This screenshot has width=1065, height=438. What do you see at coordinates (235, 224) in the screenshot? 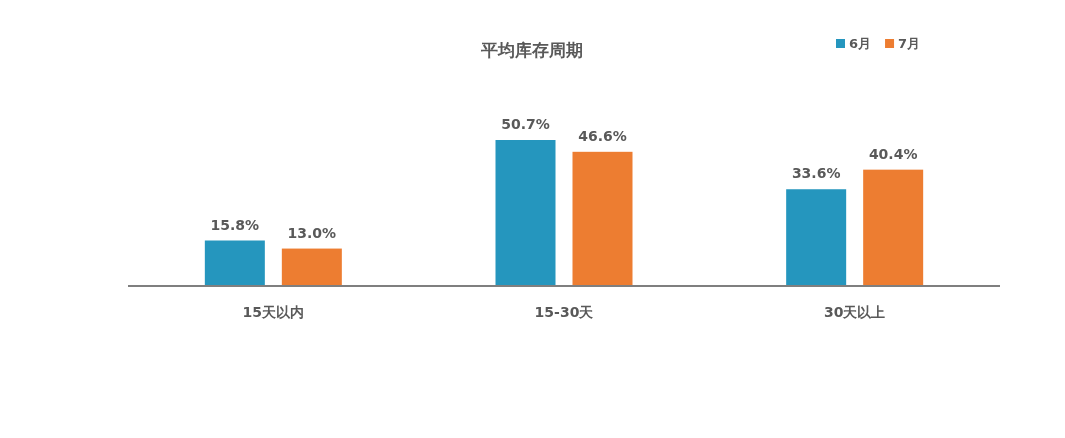
I see `data-label: 15.8%` at bounding box center [235, 224].